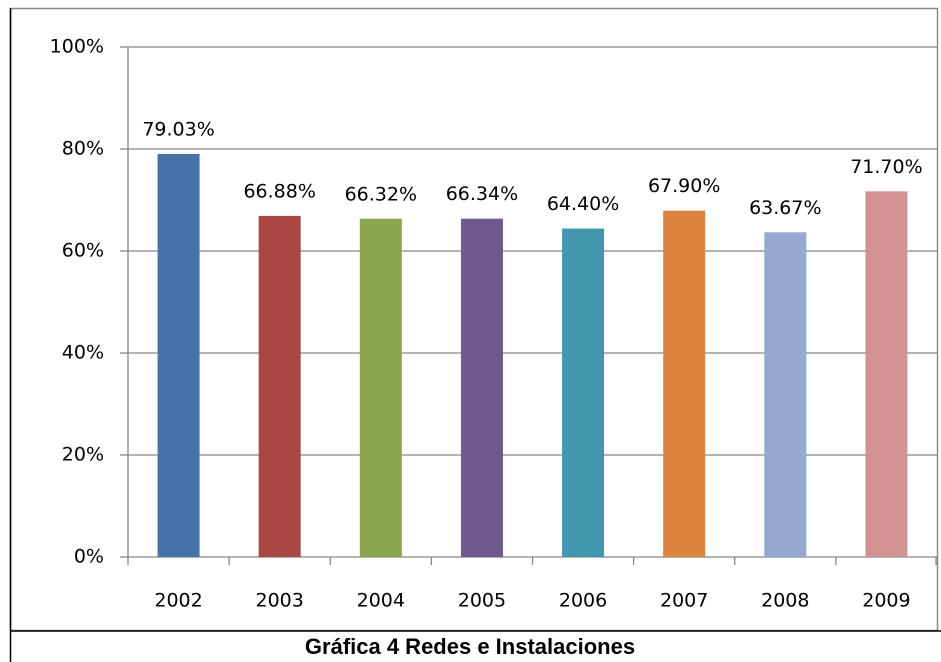 The height and width of the screenshot is (662, 941). Describe the element at coordinates (482, 601) in the screenshot. I see `x-tick-label: 2005` at that location.